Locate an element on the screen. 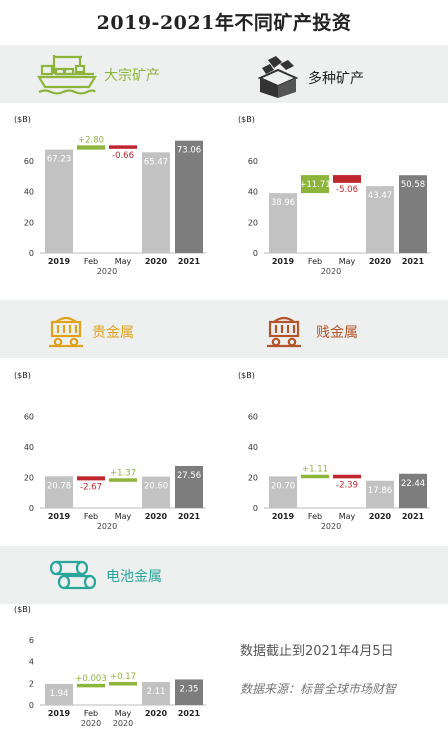  change-value-label: -2.67 is located at coordinates (91, 487).